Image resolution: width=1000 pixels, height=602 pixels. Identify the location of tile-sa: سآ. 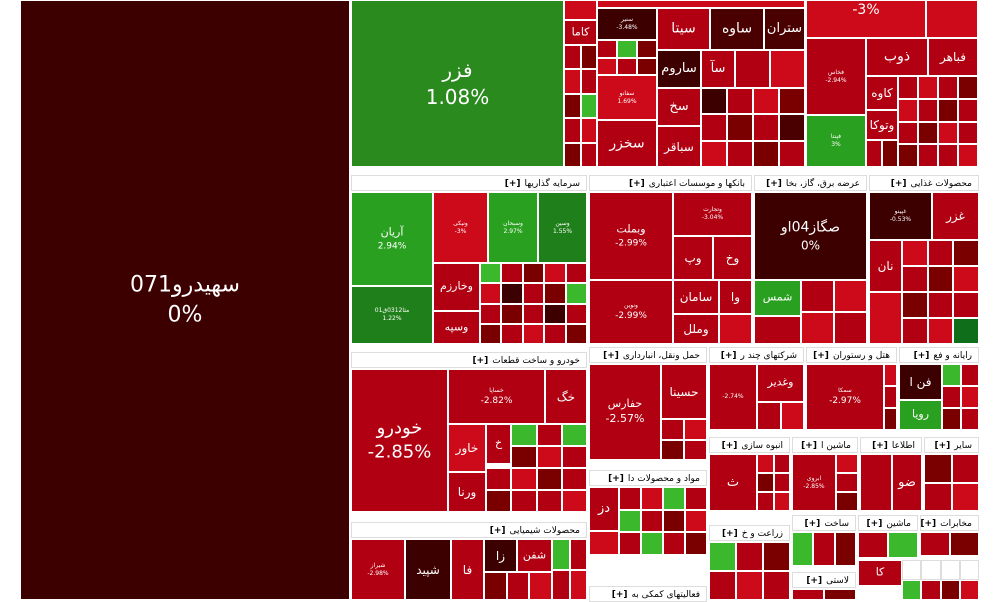
(718, 69).